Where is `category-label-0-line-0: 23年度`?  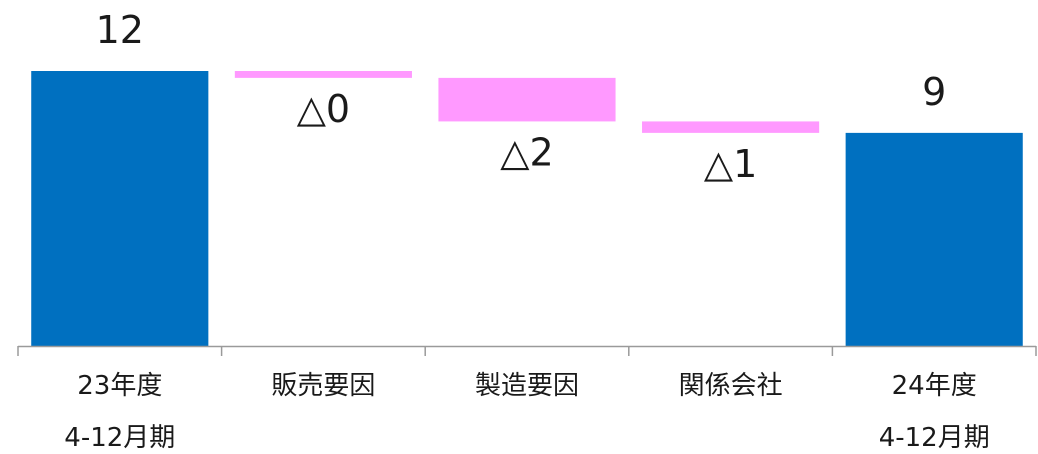
category-label-0-line-0: 23年度 is located at coordinates (119, 386).